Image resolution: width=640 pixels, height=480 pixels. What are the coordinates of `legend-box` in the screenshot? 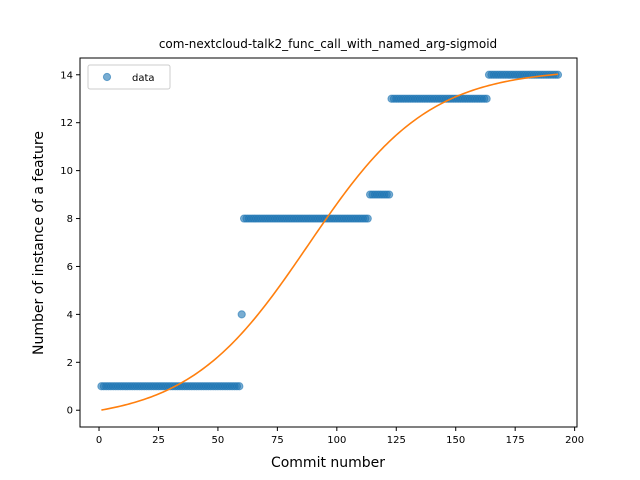 It's located at (129, 77).